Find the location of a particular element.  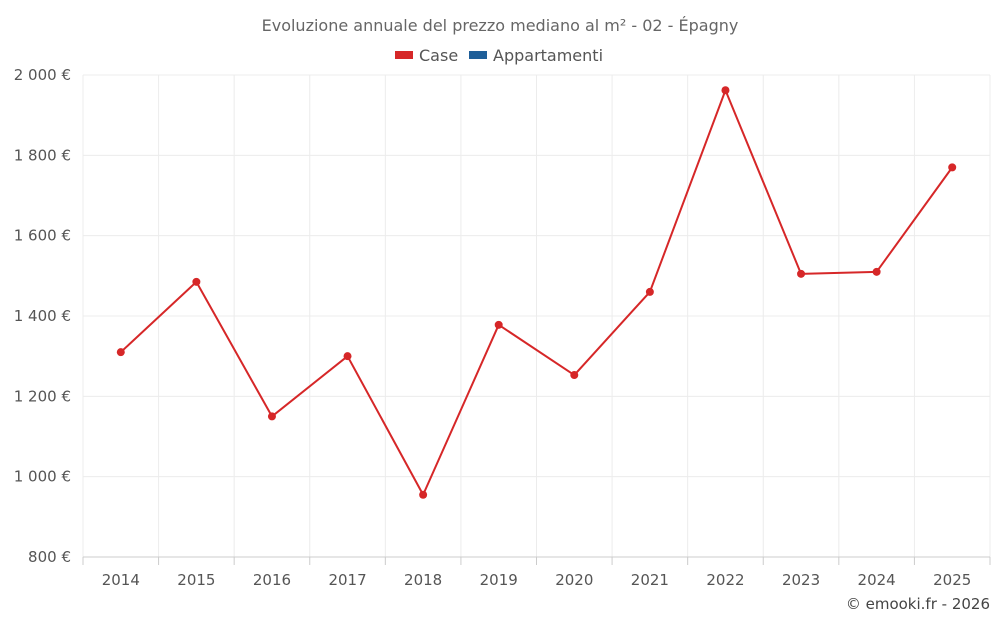

legend-label-case: Case is located at coordinates (438, 55).